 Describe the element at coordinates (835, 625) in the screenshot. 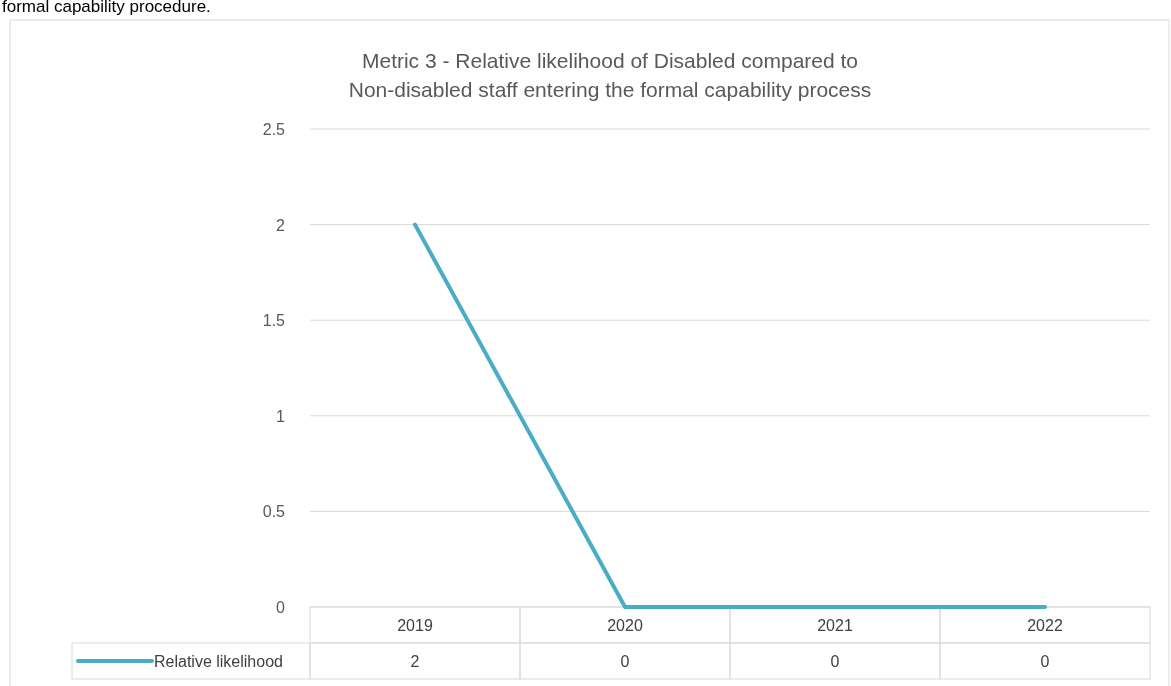

I see `x-tick-label: 2021` at that location.